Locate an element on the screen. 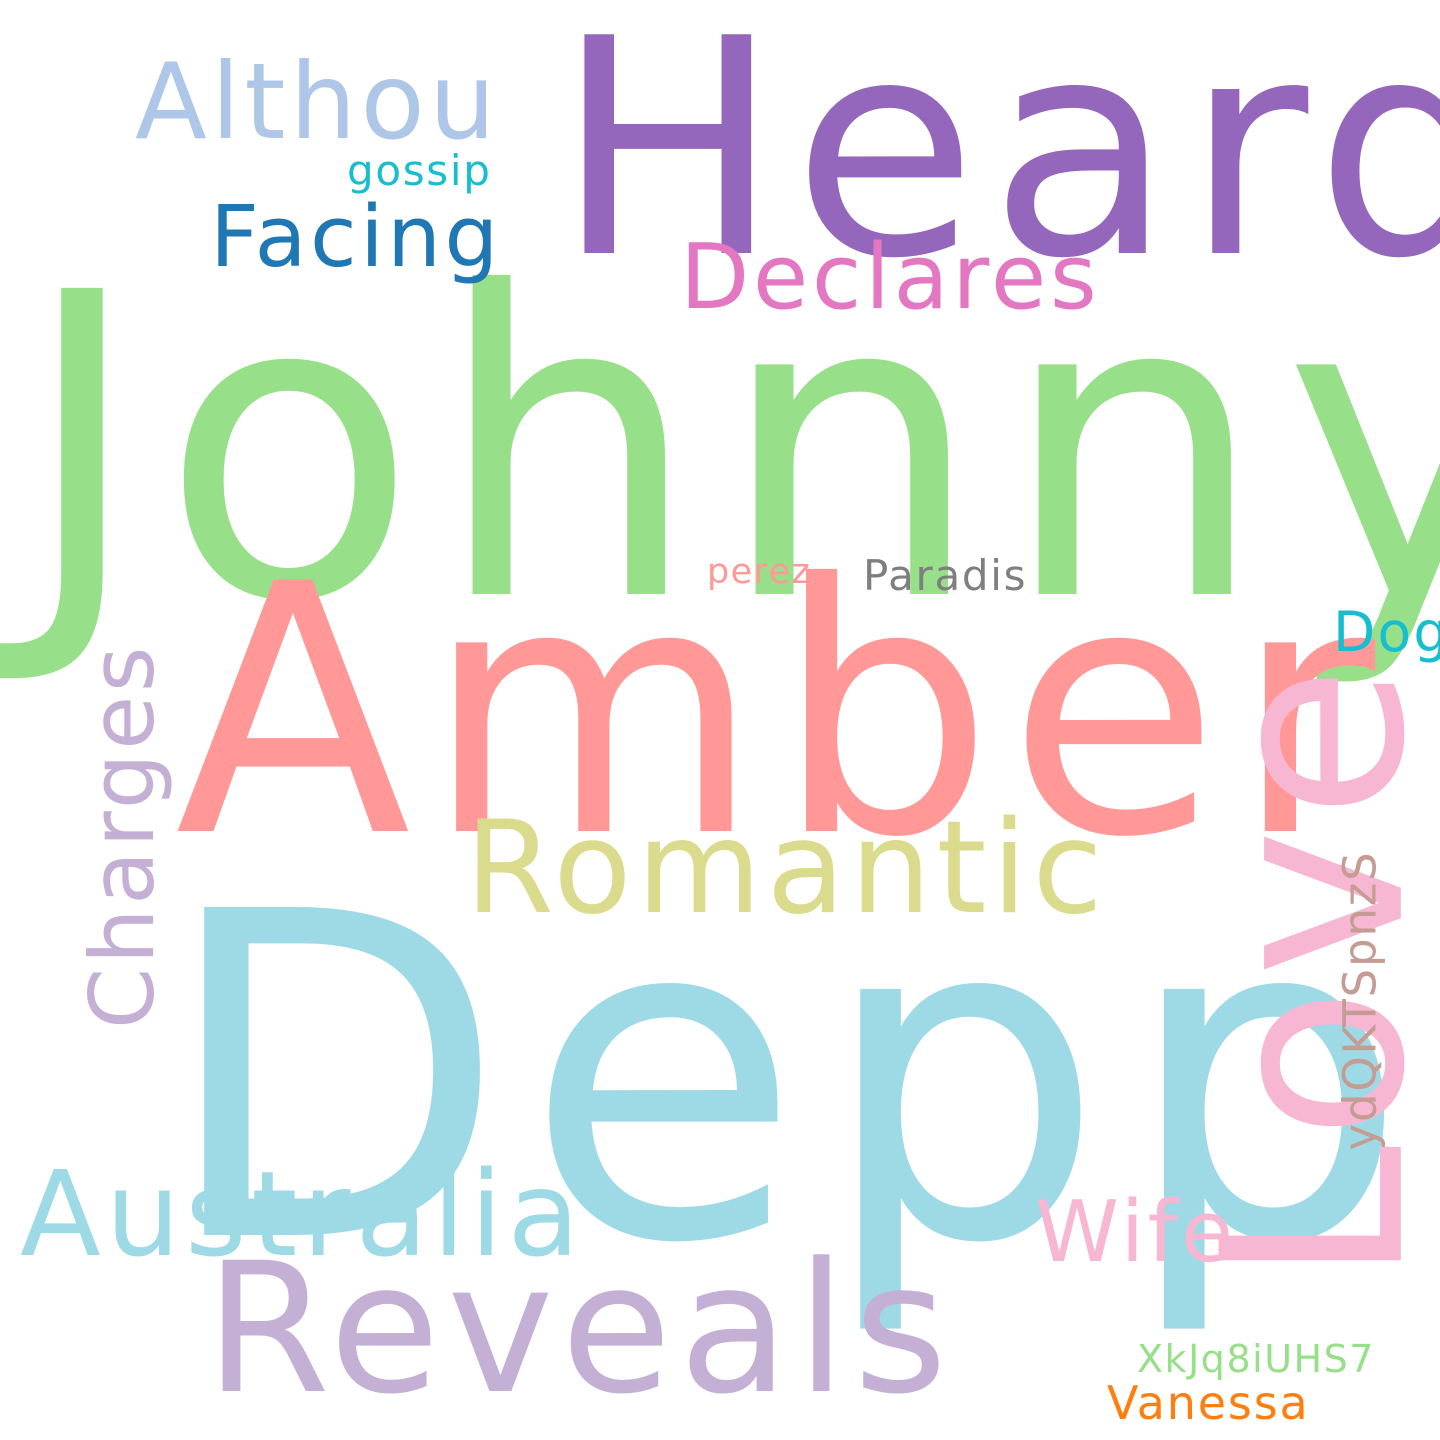  word-gossip: gossip is located at coordinates (419, 170).